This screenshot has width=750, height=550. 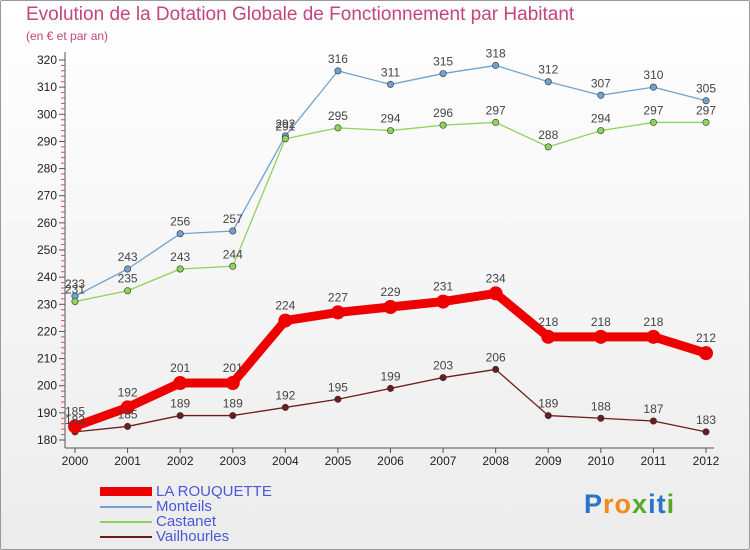 What do you see at coordinates (128, 279) in the screenshot?
I see `data-label: 235` at bounding box center [128, 279].